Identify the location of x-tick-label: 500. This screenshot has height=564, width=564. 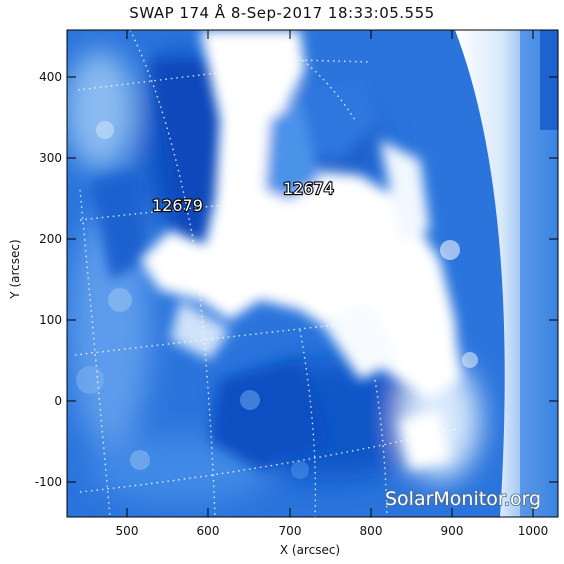
(127, 531).